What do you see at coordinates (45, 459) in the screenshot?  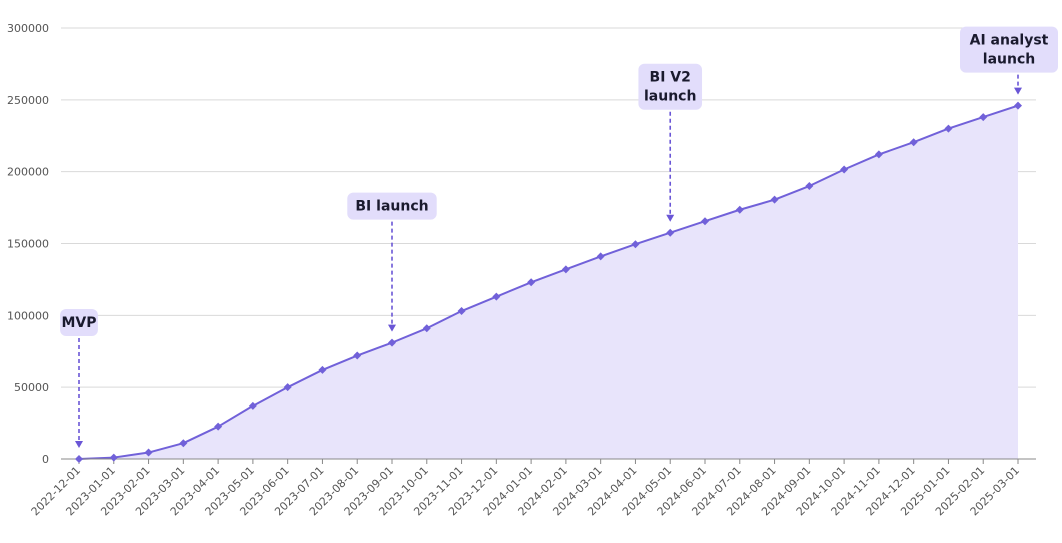 I see `y-tick-label: 0` at bounding box center [45, 459].